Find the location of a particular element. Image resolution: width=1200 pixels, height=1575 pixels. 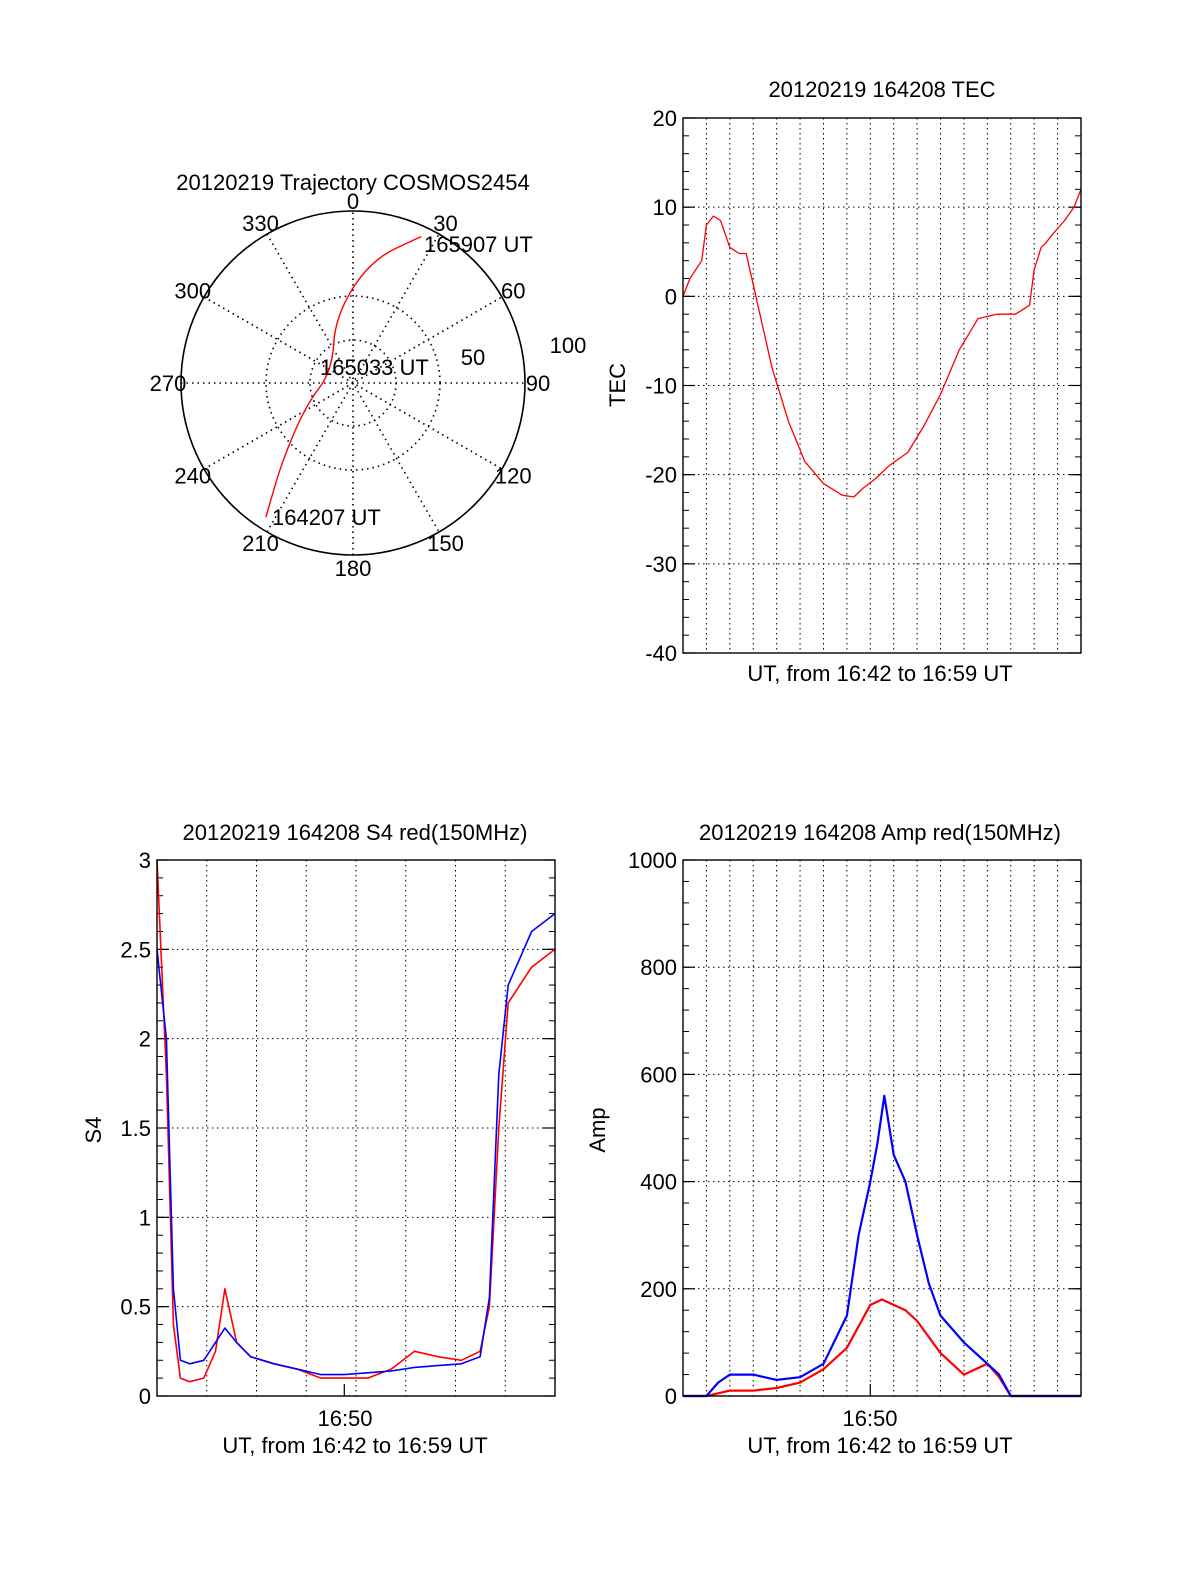

polar-azimuth-label: 0 is located at coordinates (353, 201).